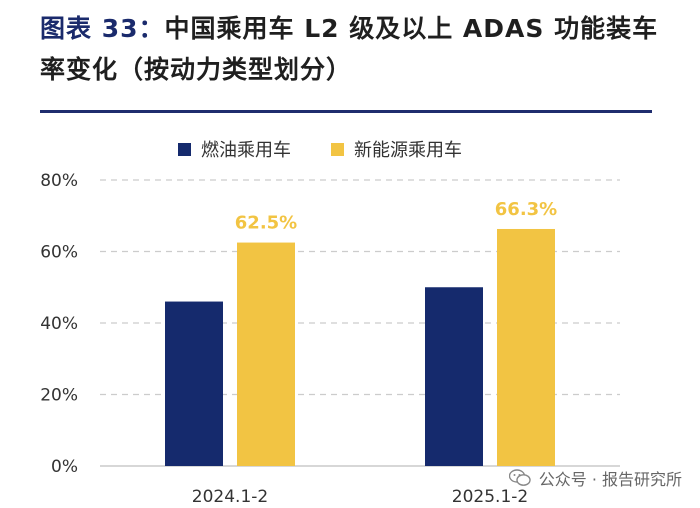  I want to click on y-tick-label: 40%, so click(59, 324).